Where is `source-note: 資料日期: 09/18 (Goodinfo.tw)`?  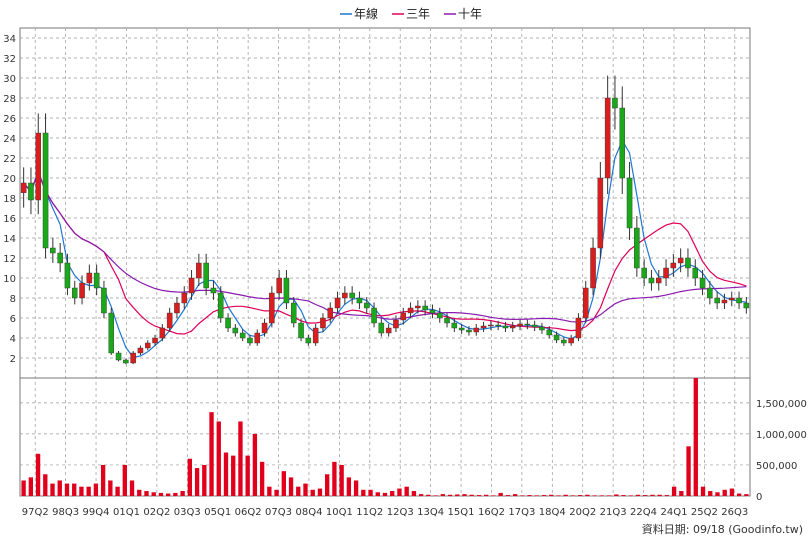 source-note: 資料日期: 09/18 (Goodinfo.tw) is located at coordinates (722, 529).